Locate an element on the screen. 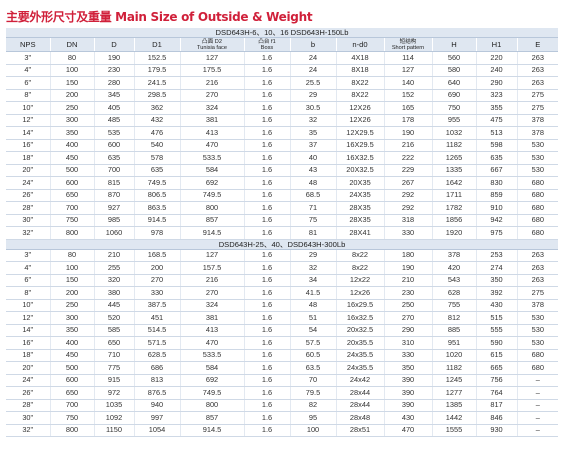  table-cell: 28X41 is located at coordinates (359, 233).